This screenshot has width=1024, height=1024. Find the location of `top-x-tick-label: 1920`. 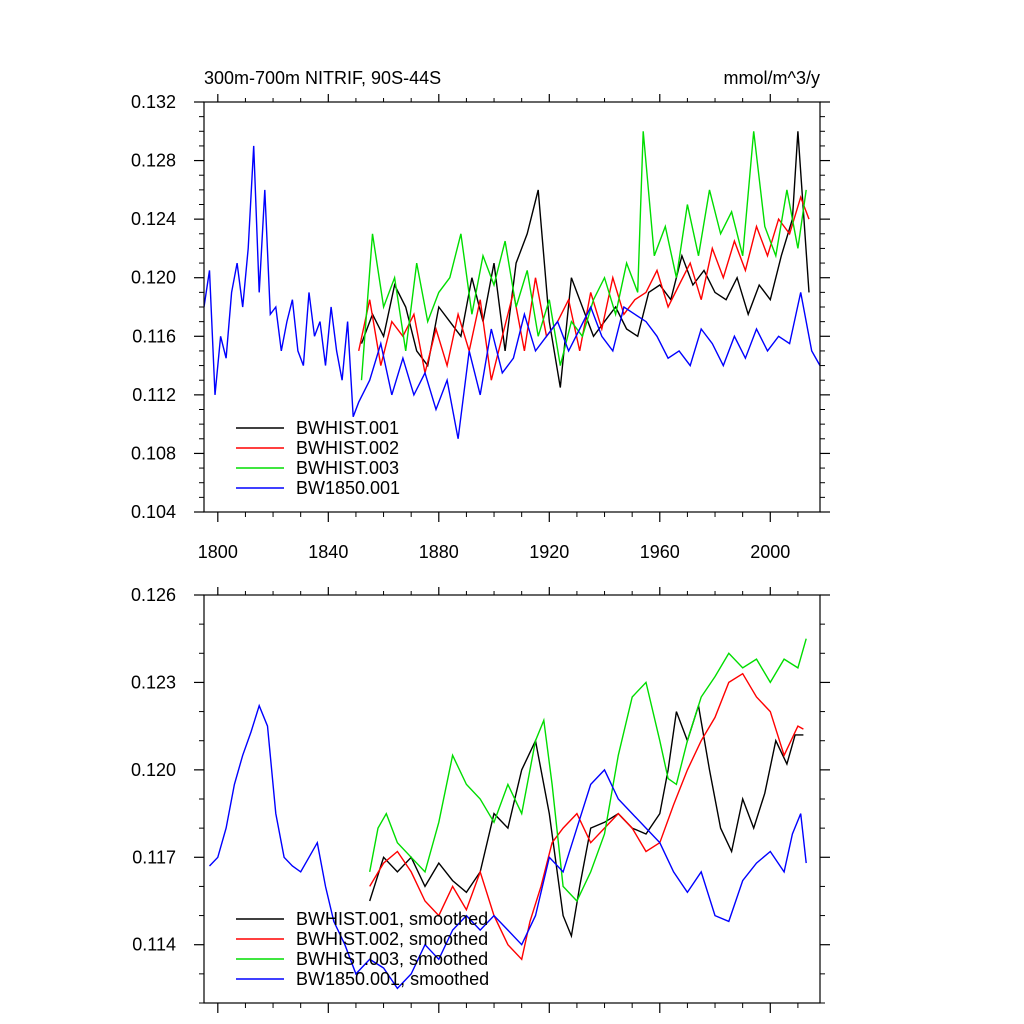

top-x-tick-label: 1920 is located at coordinates (549, 552).